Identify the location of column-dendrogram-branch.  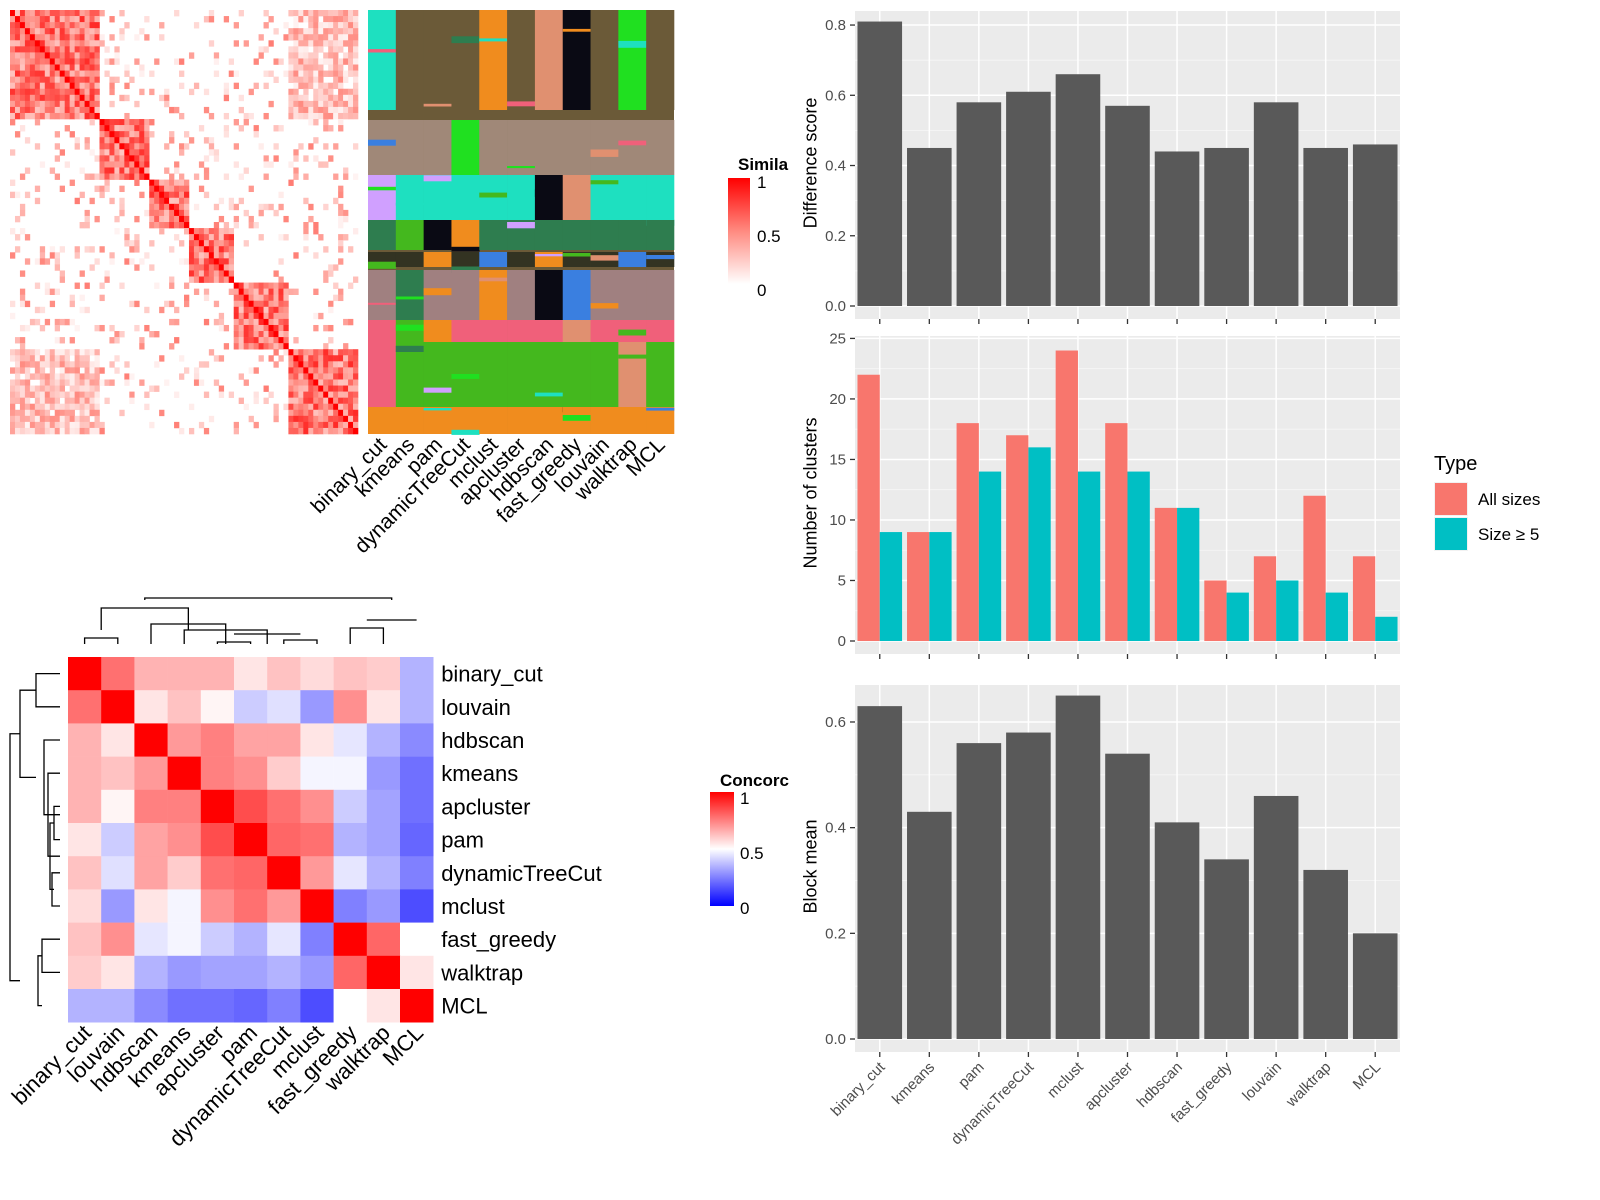
(234, 642).